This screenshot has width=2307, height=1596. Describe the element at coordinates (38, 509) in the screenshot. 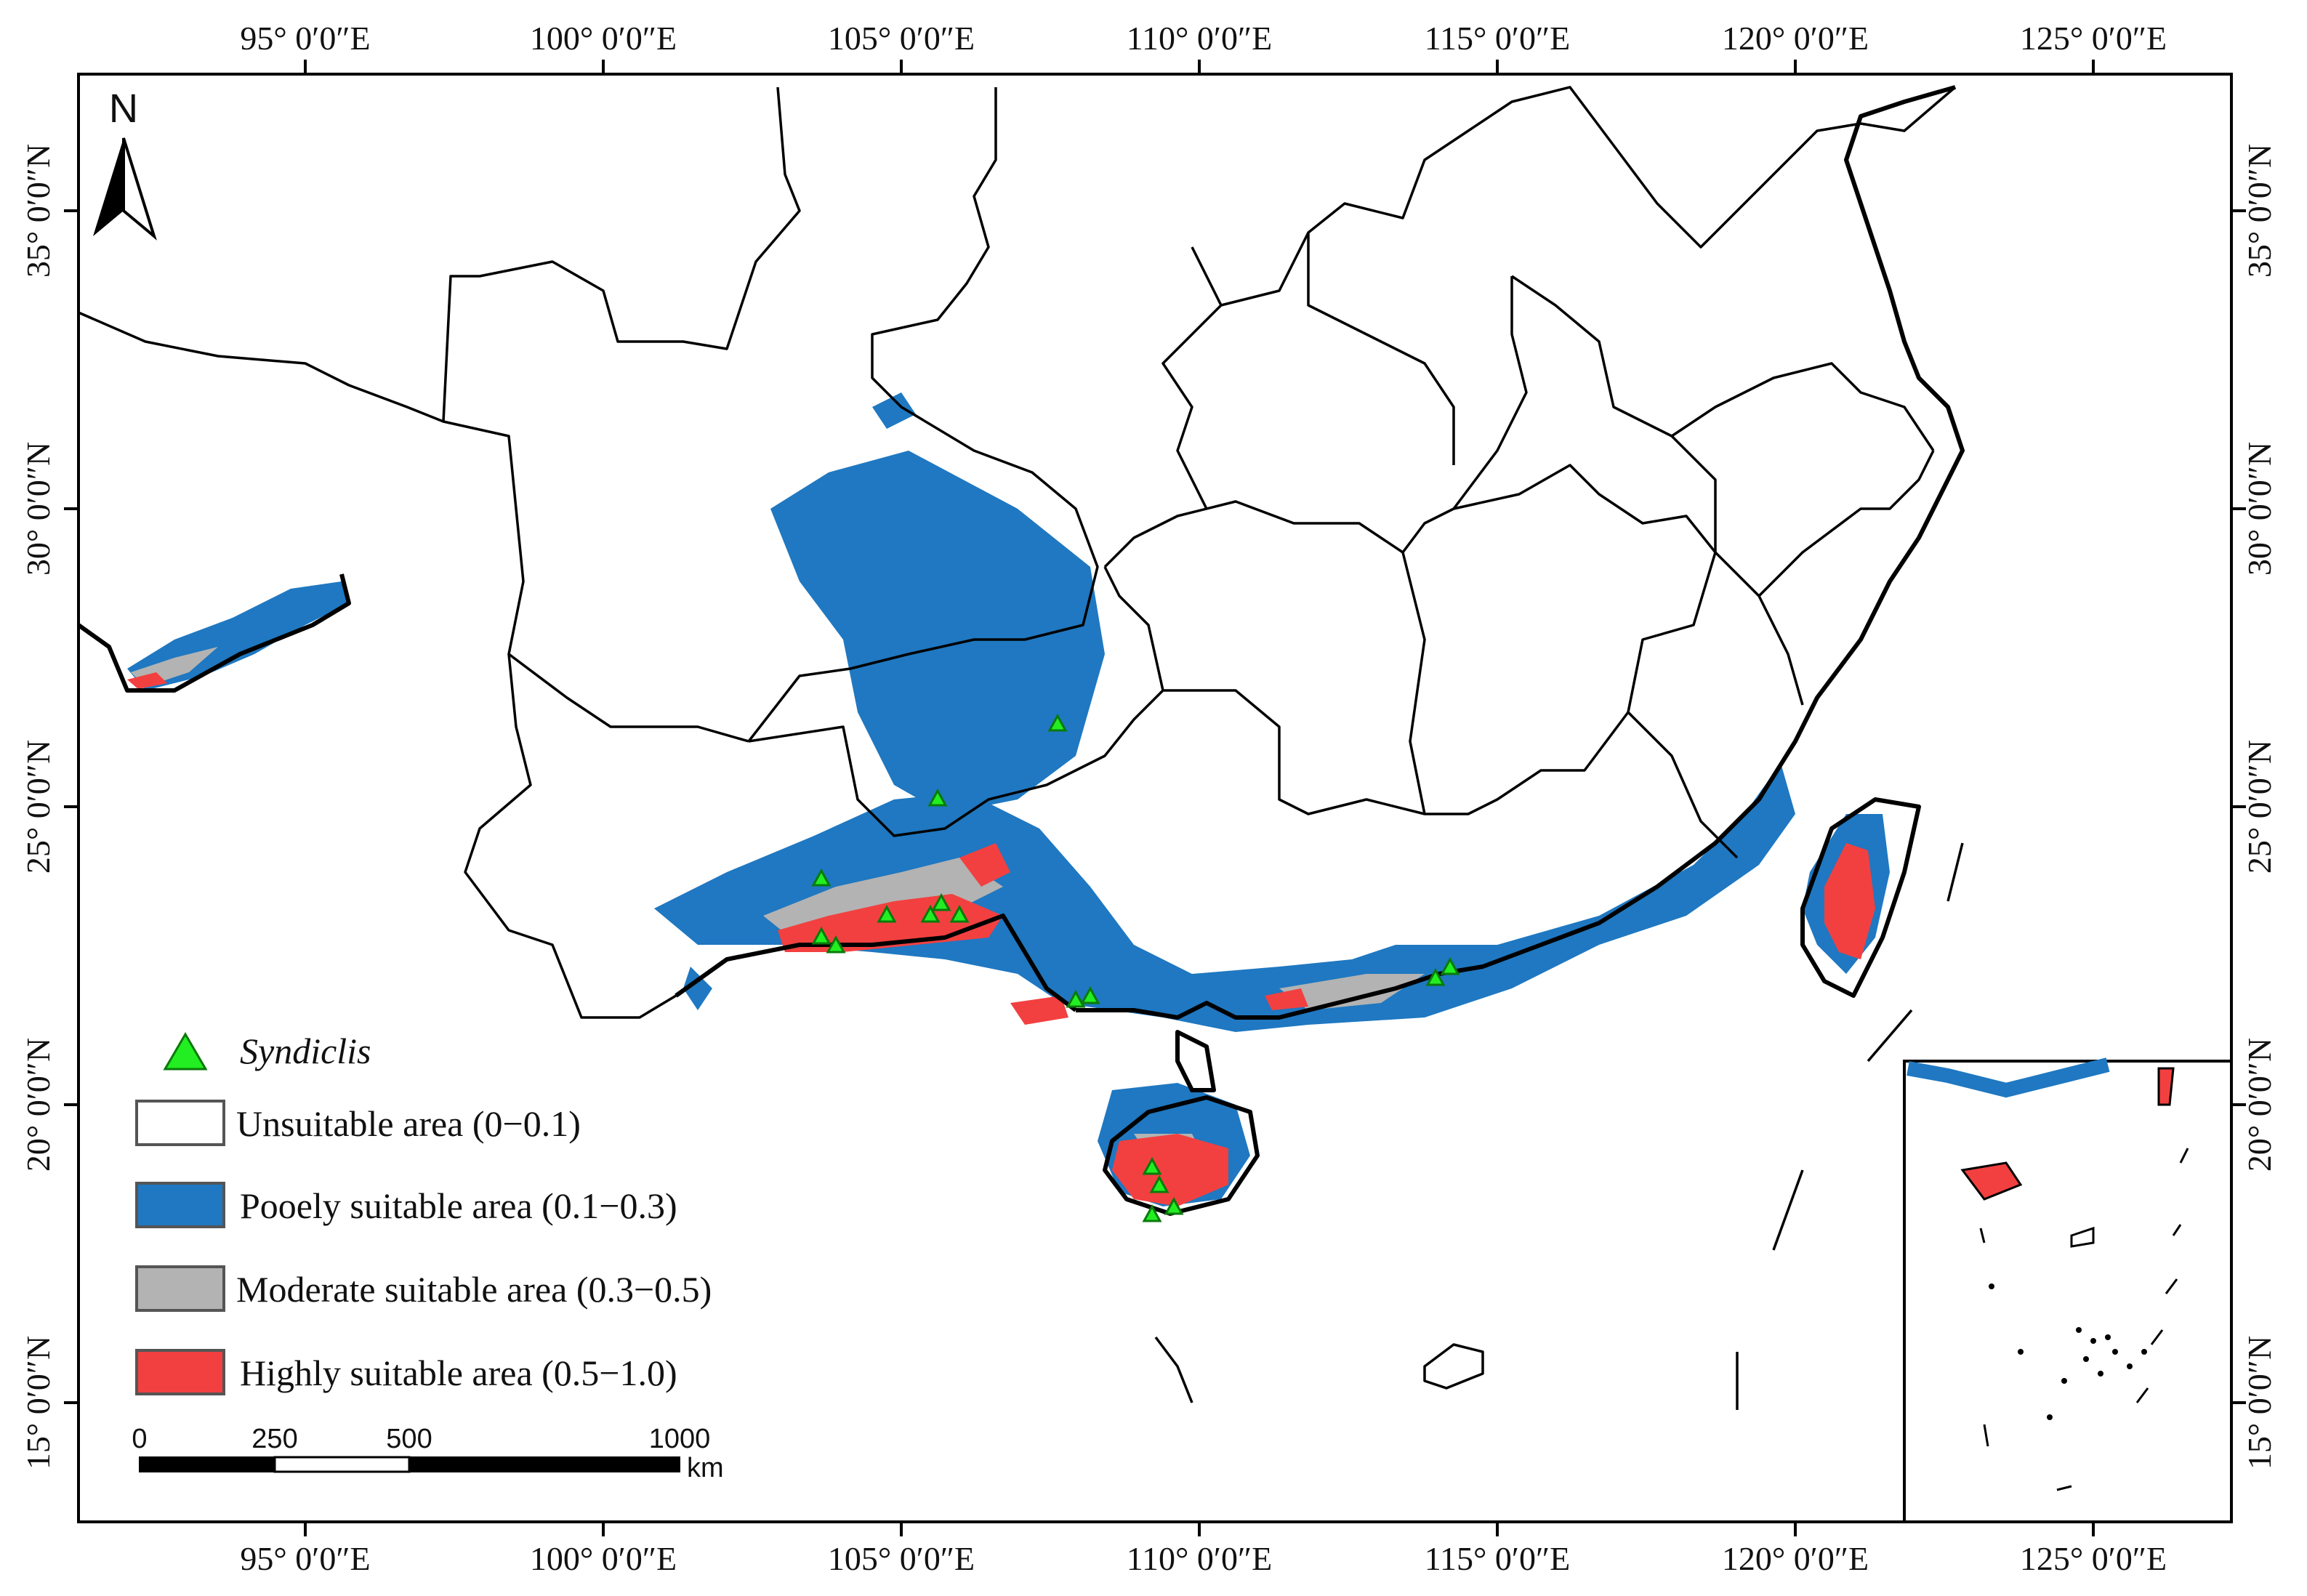

I see `left-label: 30° 0′0″N` at that location.